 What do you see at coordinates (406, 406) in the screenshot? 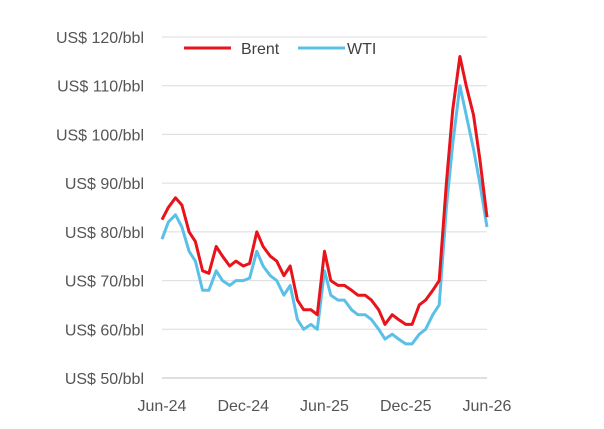
I see `x-tick-label: Dec-25` at bounding box center [406, 406].